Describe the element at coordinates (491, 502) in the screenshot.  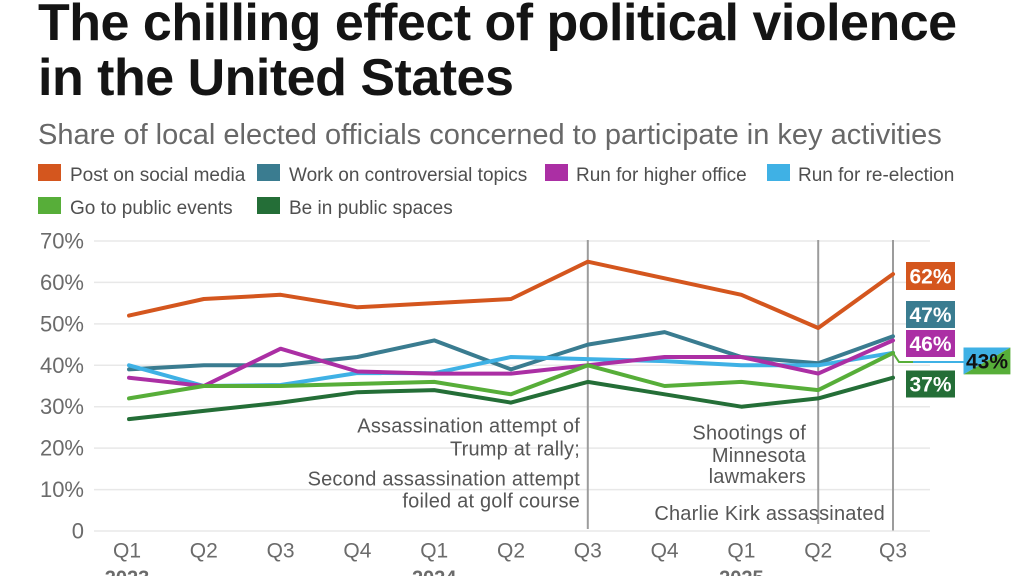
I see `svg-text: foiled at golf course` at that location.